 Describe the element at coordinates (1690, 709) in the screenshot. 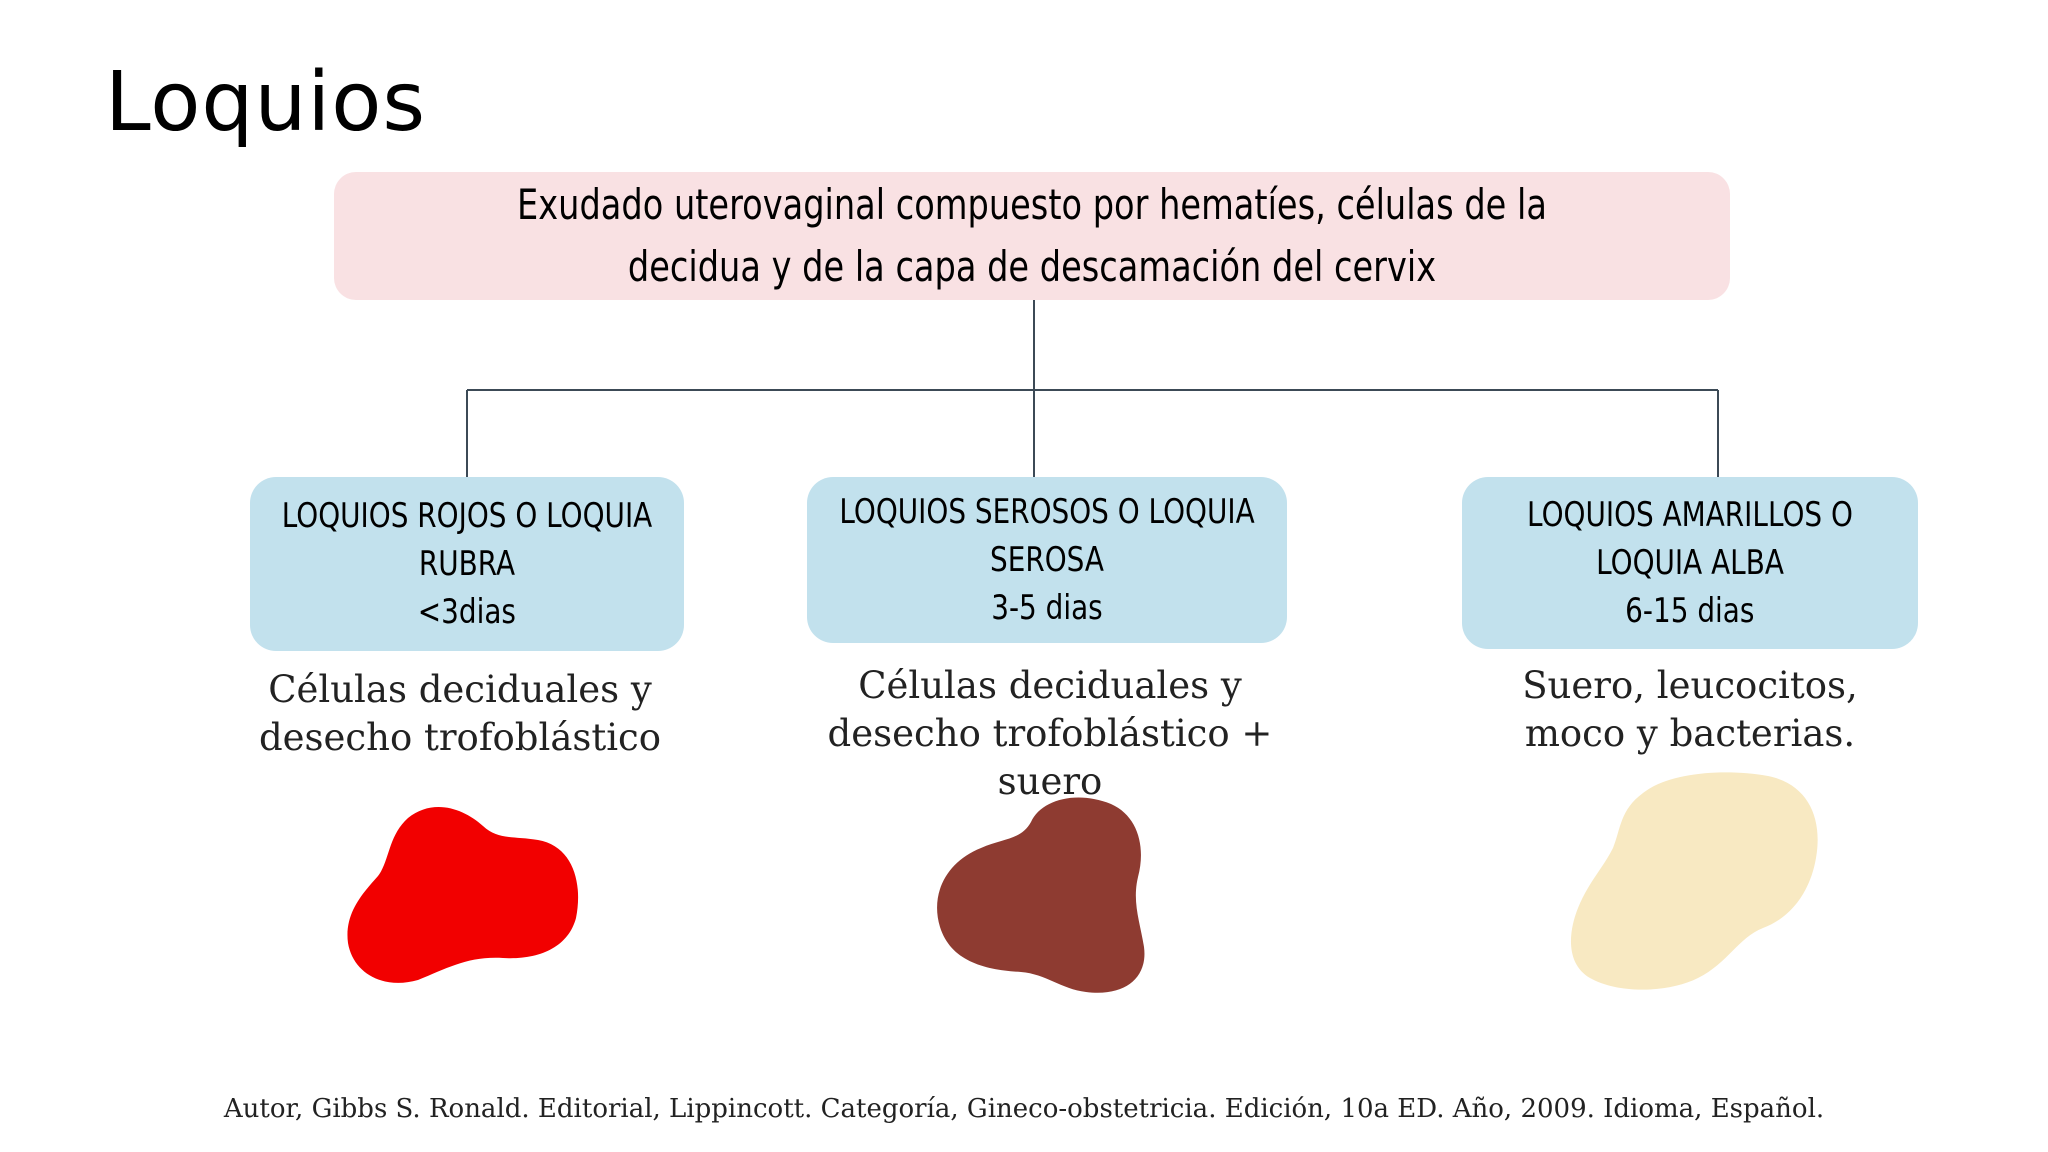

I see `composition-amarillos: Suero, leucocitos, moco y bacterias.` at that location.